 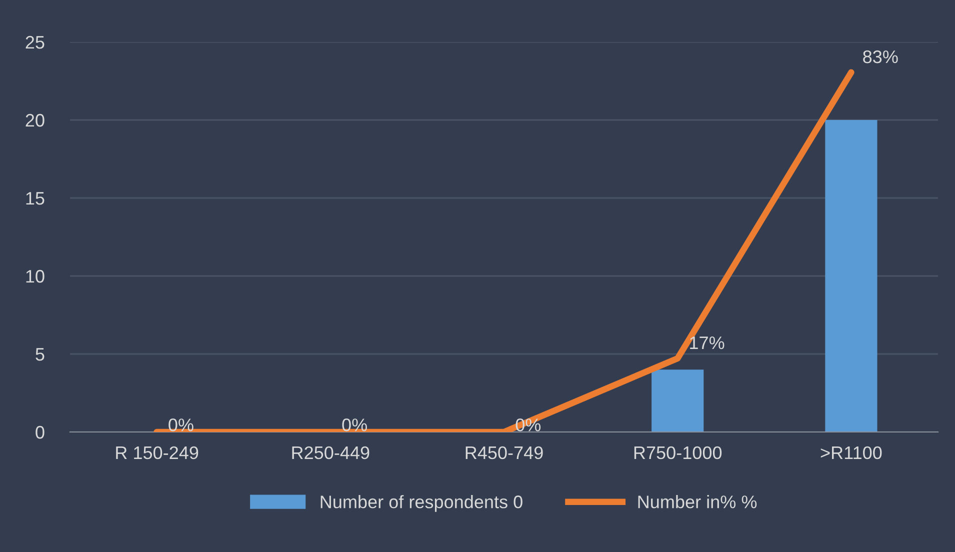 What do you see at coordinates (504, 453) in the screenshot?
I see `x-tick-label: R450-749` at bounding box center [504, 453].